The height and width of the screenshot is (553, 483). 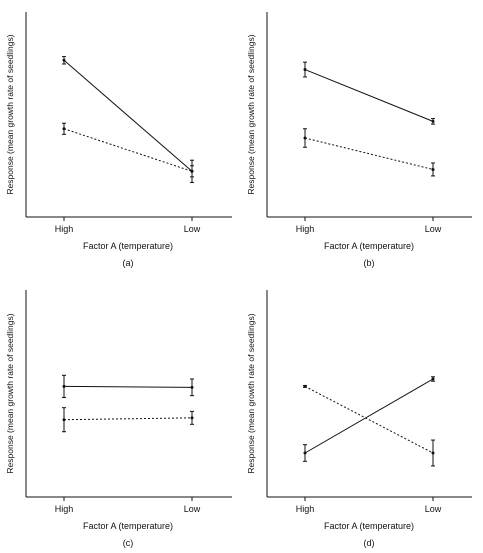 I want to click on panel-label: (a), so click(x=128, y=263).